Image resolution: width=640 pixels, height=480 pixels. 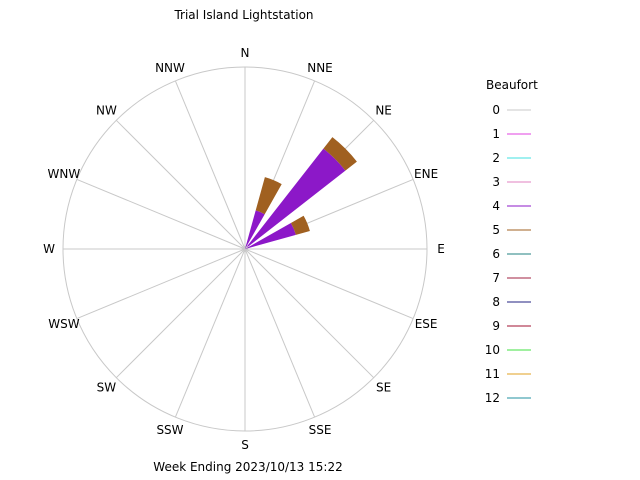 What do you see at coordinates (496, 302) in the screenshot?
I see `legend-label: 8` at bounding box center [496, 302].